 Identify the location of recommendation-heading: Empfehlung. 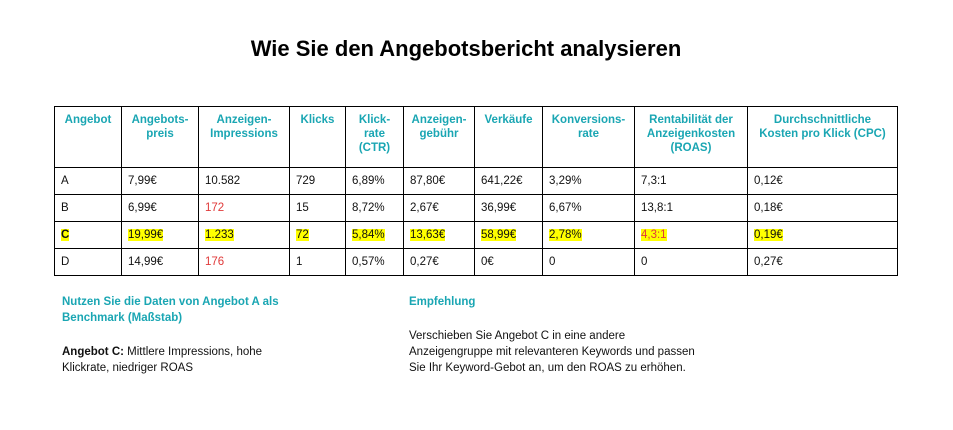
(442, 302).